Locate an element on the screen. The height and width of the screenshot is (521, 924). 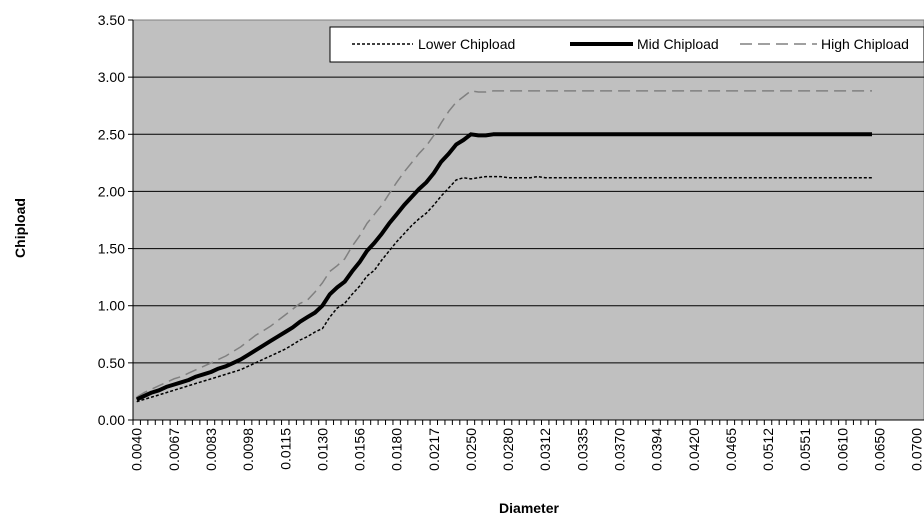
x-tick-label: 0.0217 is located at coordinates (434, 449).